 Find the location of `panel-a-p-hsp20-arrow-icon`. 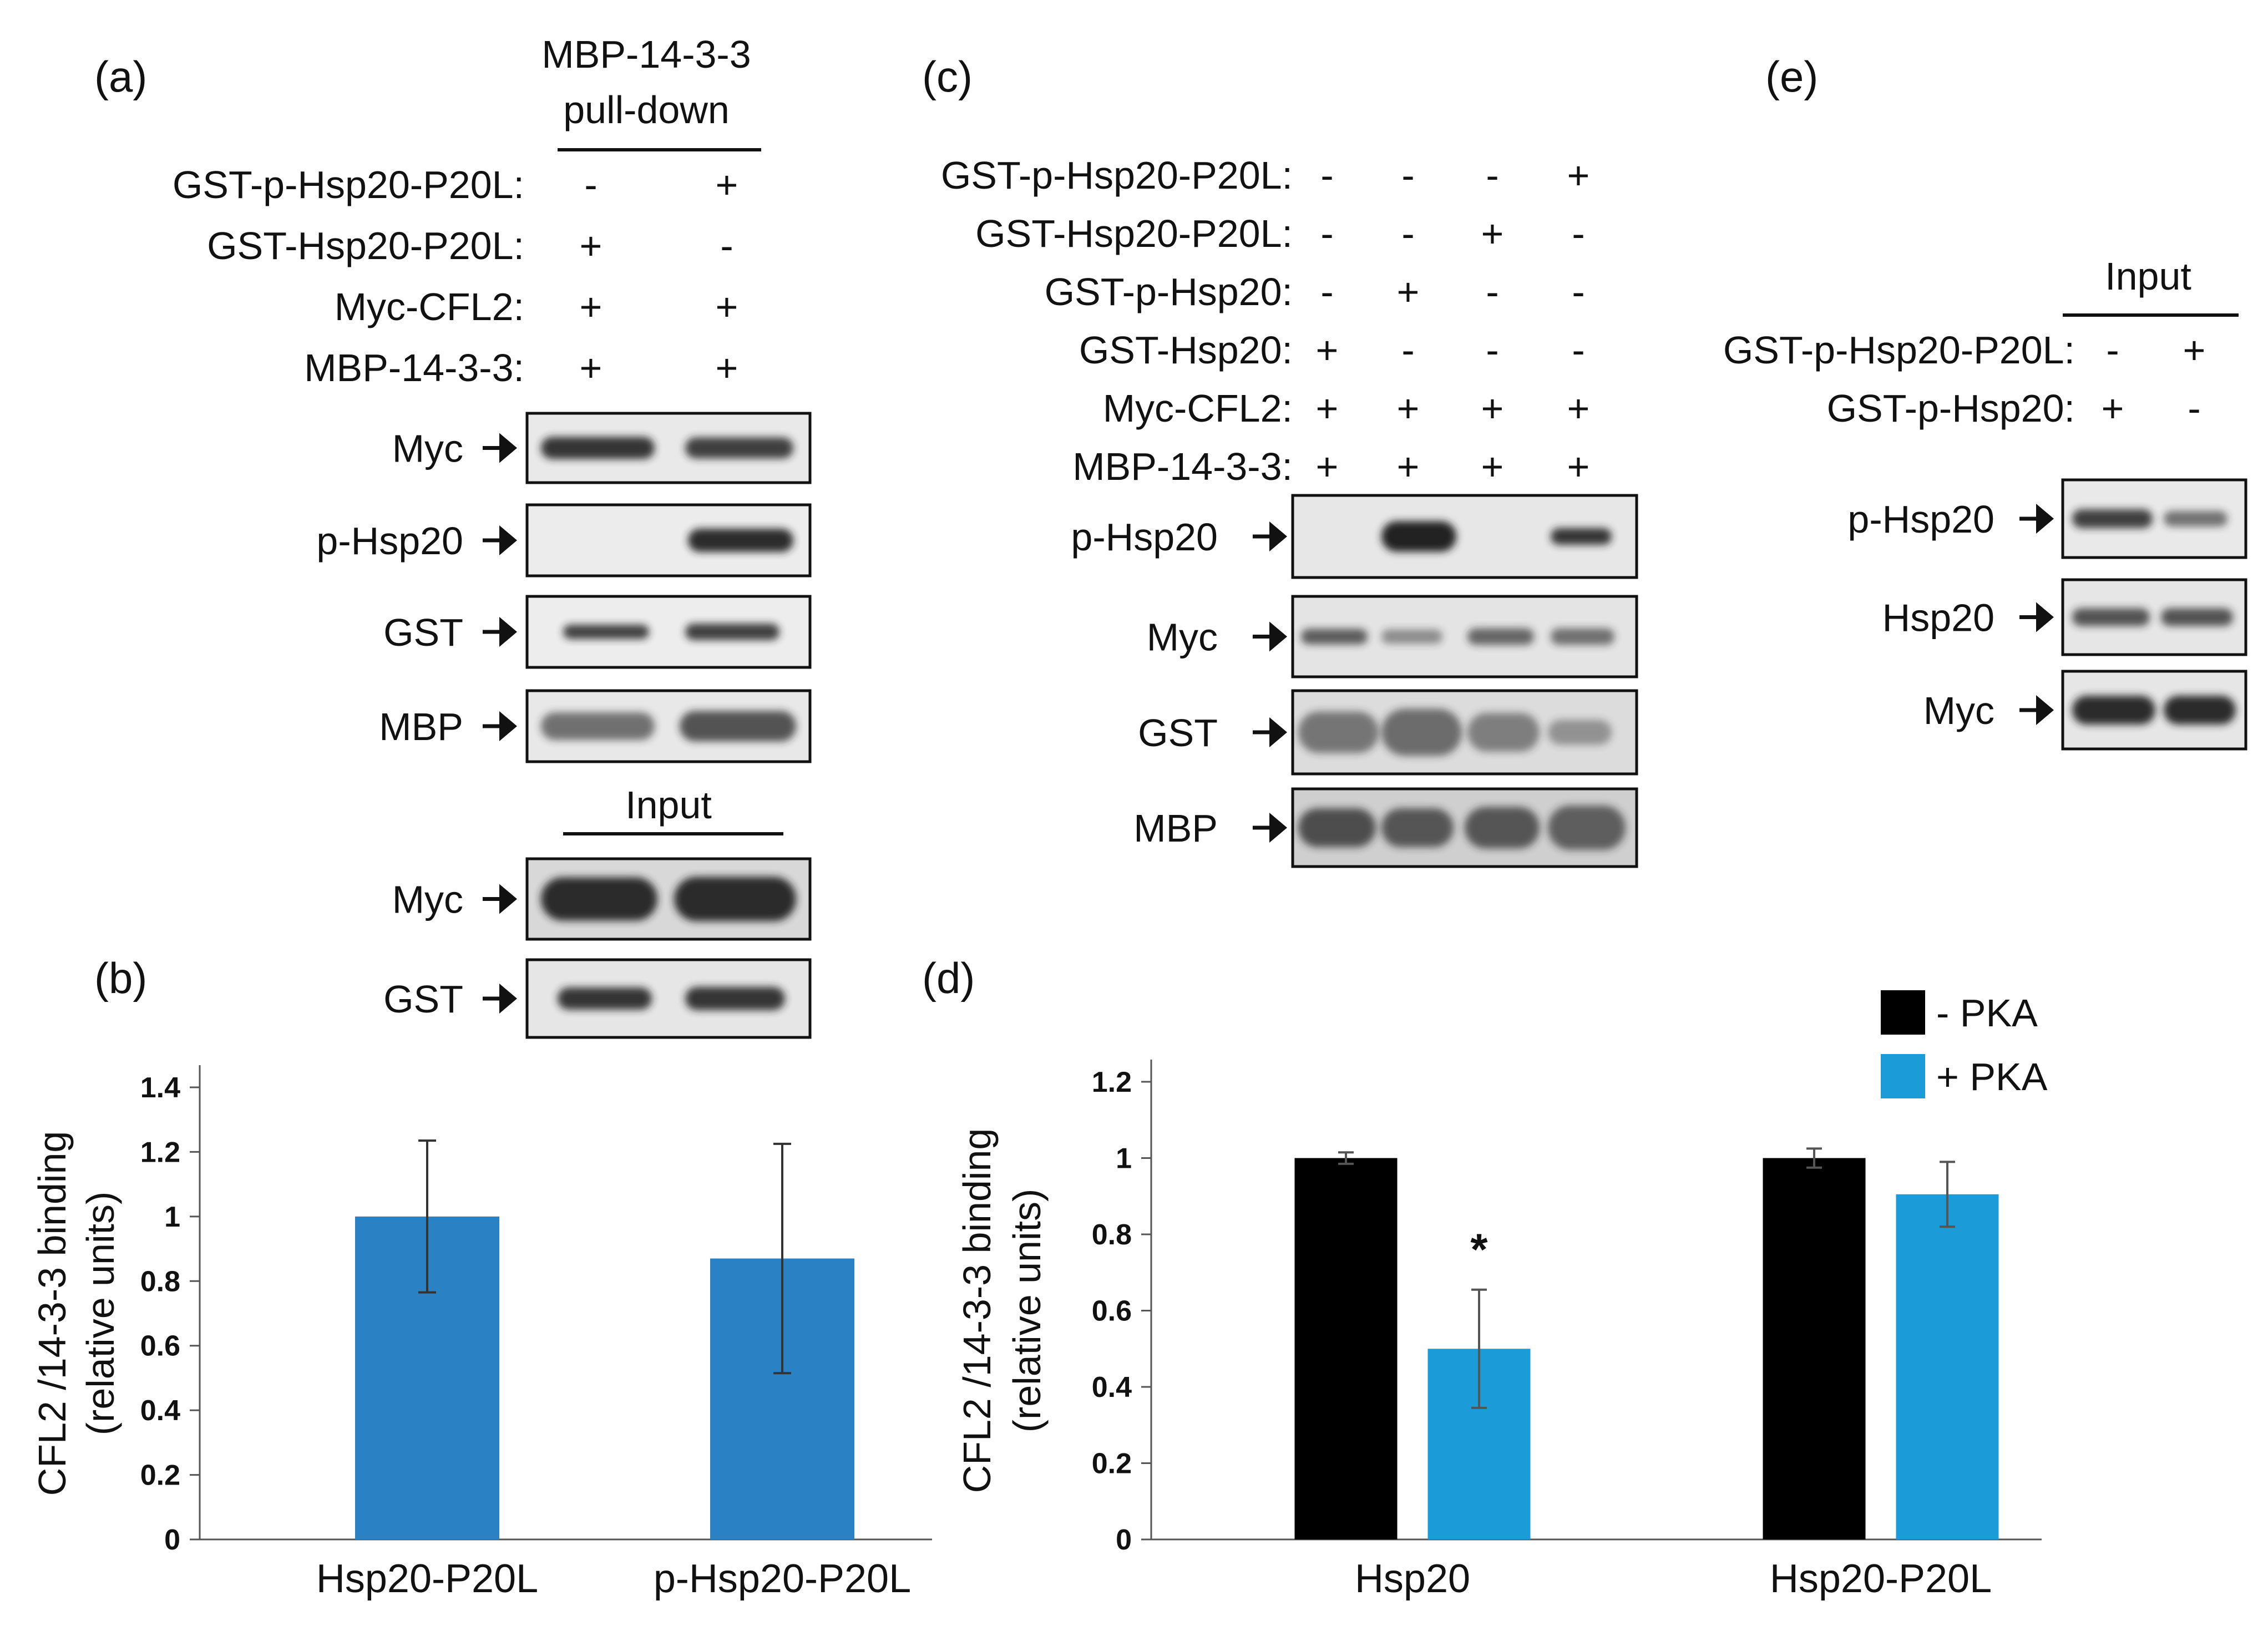

panel-a-p-hsp20-arrow-icon is located at coordinates (508, 540).